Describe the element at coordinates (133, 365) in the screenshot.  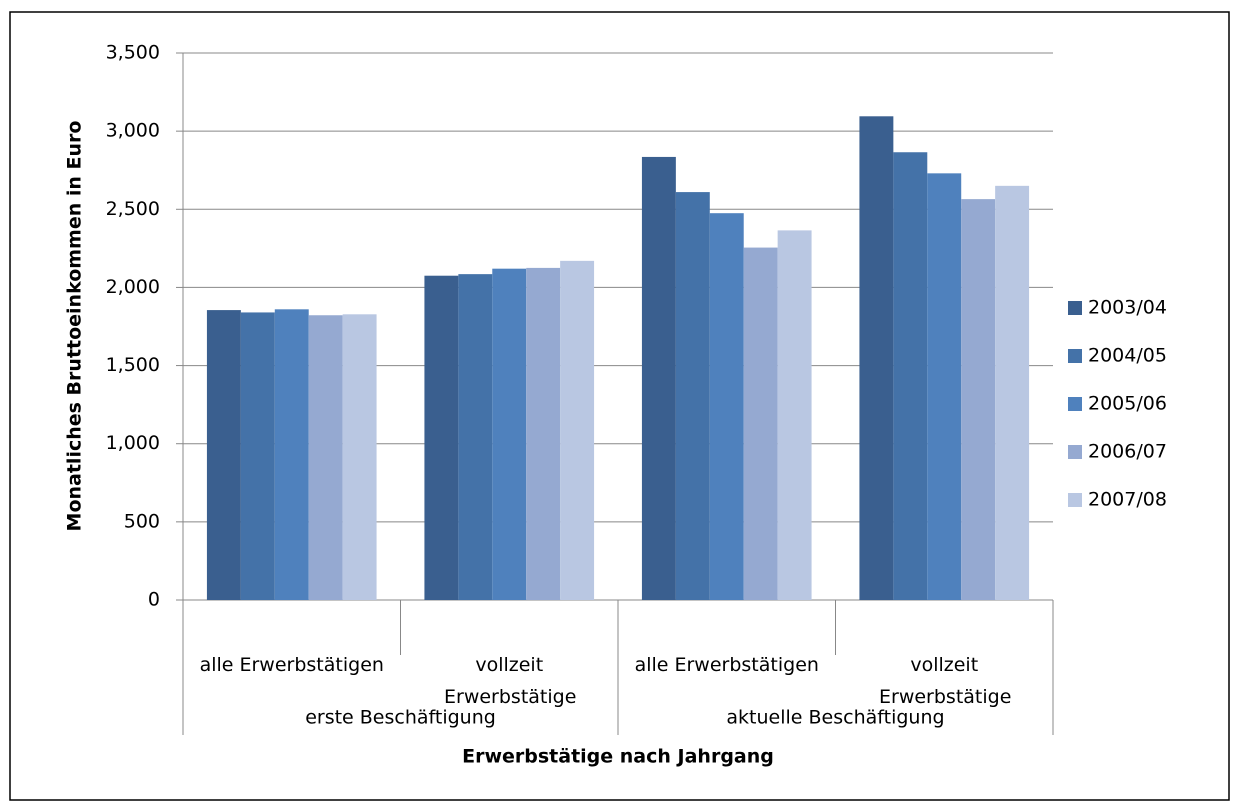
I see `y-tick-label: 1,500` at that location.